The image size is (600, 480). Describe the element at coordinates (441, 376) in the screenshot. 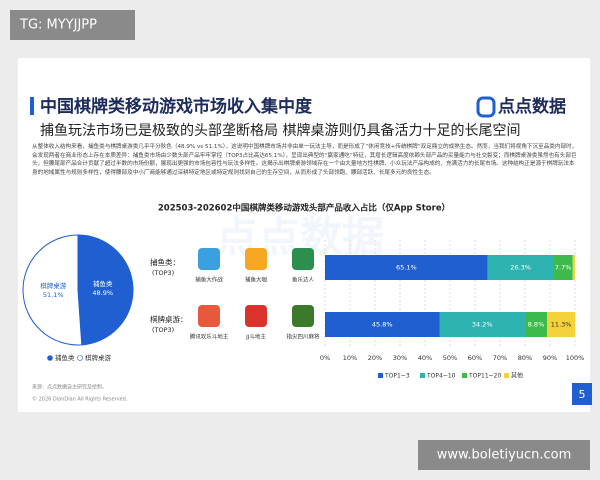

I see `legend-label: TOP4~10` at that location.